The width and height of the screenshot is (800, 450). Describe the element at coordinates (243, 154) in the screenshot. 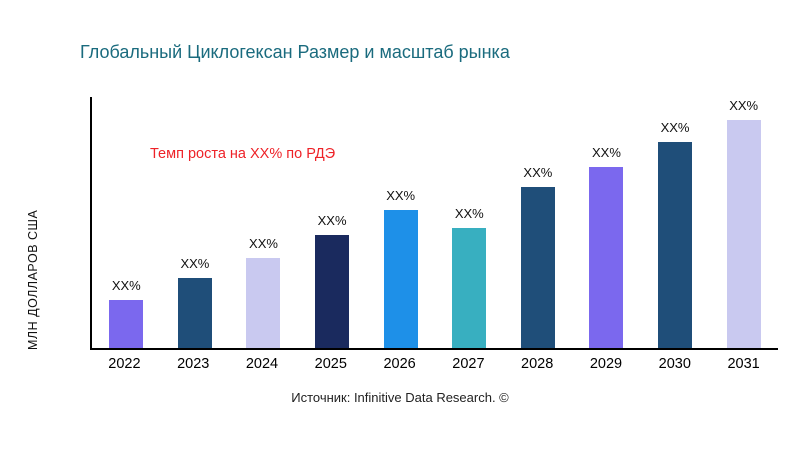

I see `growth-rate-annotation: Темп роста на XX% по РДЭ` at that location.